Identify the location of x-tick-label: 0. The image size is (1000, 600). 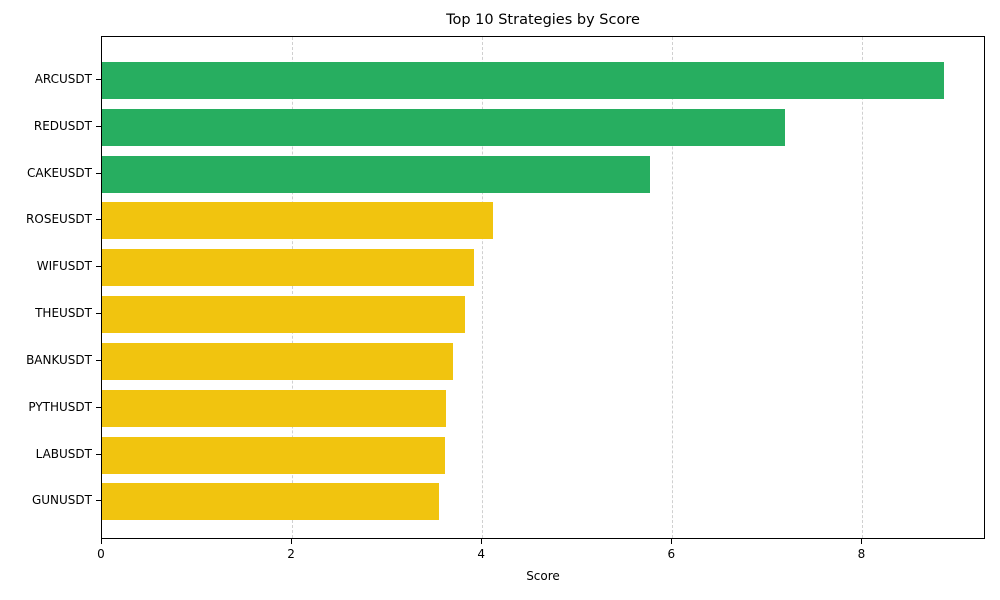
(101, 554).